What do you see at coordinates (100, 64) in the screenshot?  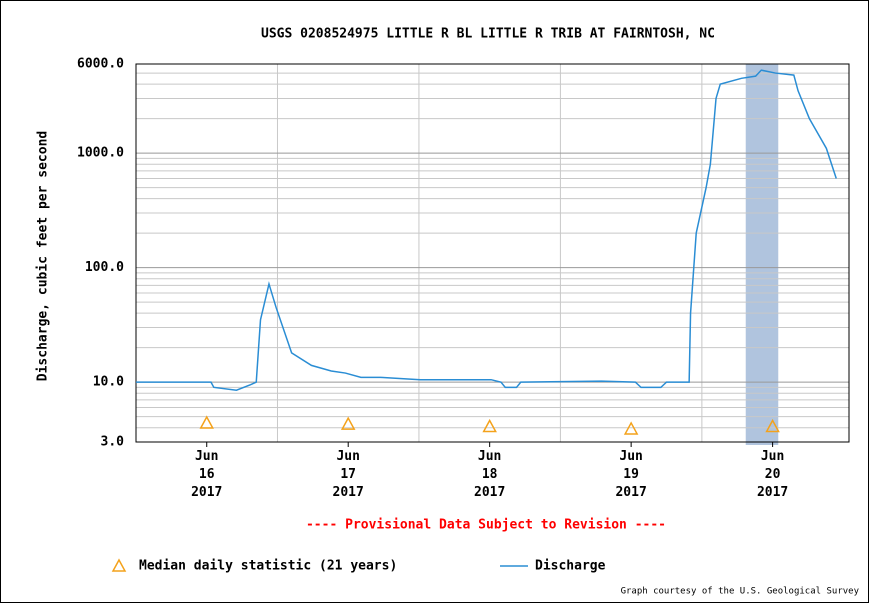 I see `y-tick-label: 6000.0` at bounding box center [100, 64].